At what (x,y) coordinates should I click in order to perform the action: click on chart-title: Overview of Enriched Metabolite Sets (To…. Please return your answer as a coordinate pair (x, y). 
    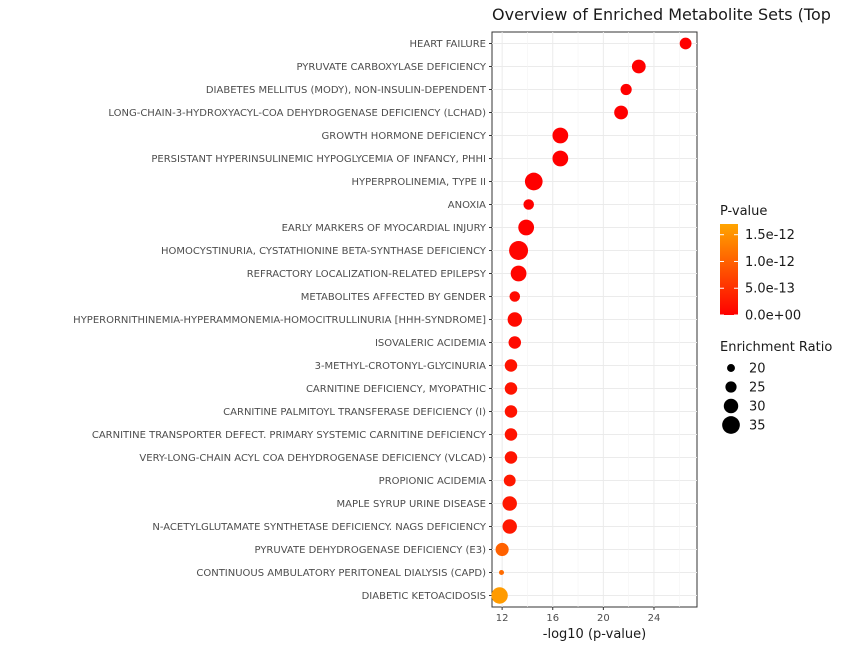
    Looking at the image, I should click on (661, 14).